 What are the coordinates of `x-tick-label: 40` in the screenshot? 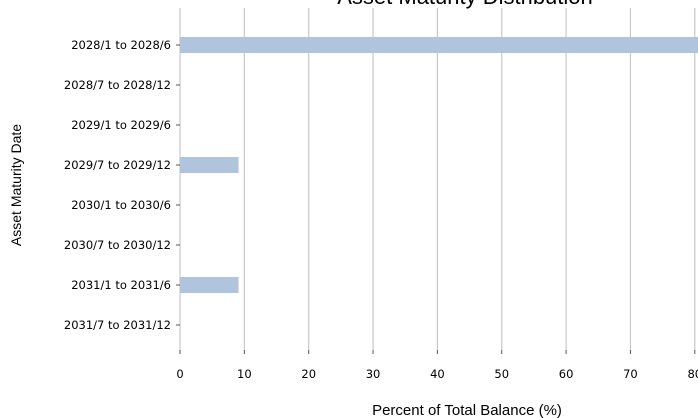 It's located at (437, 374).